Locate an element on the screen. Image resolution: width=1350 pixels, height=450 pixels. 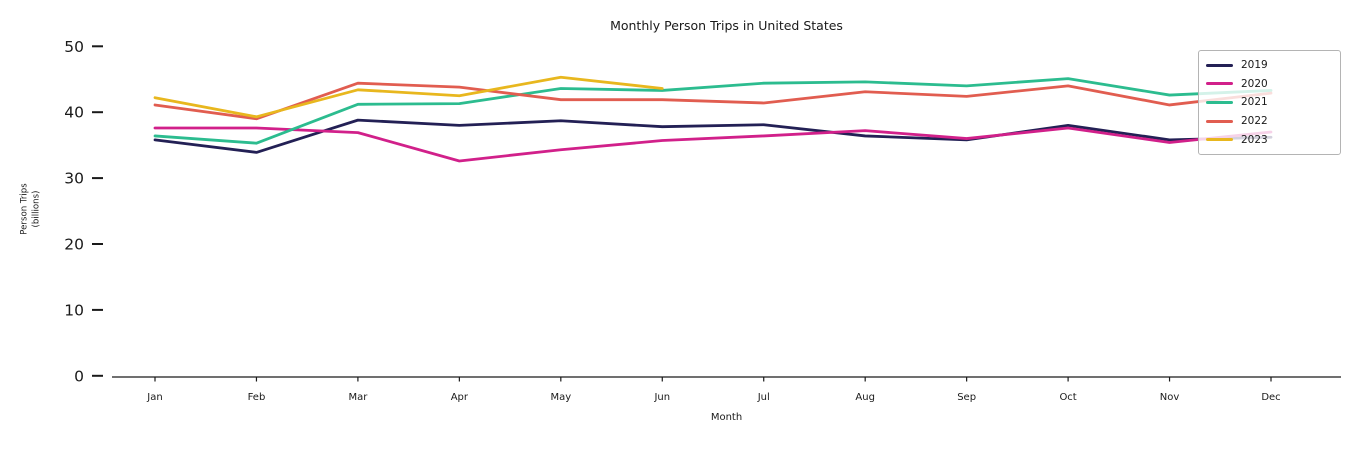
y-tick-label: 10 is located at coordinates (74, 310).